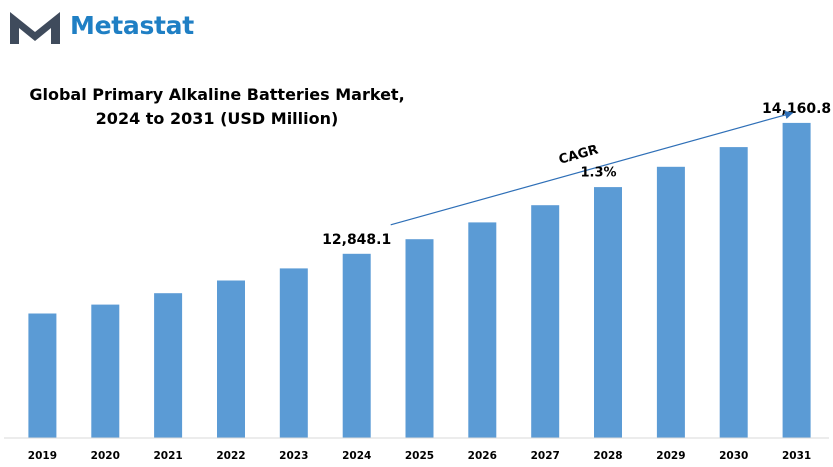 The height and width of the screenshot is (467, 833). I want to click on x-tick-label-2025: 2025, so click(419, 456).